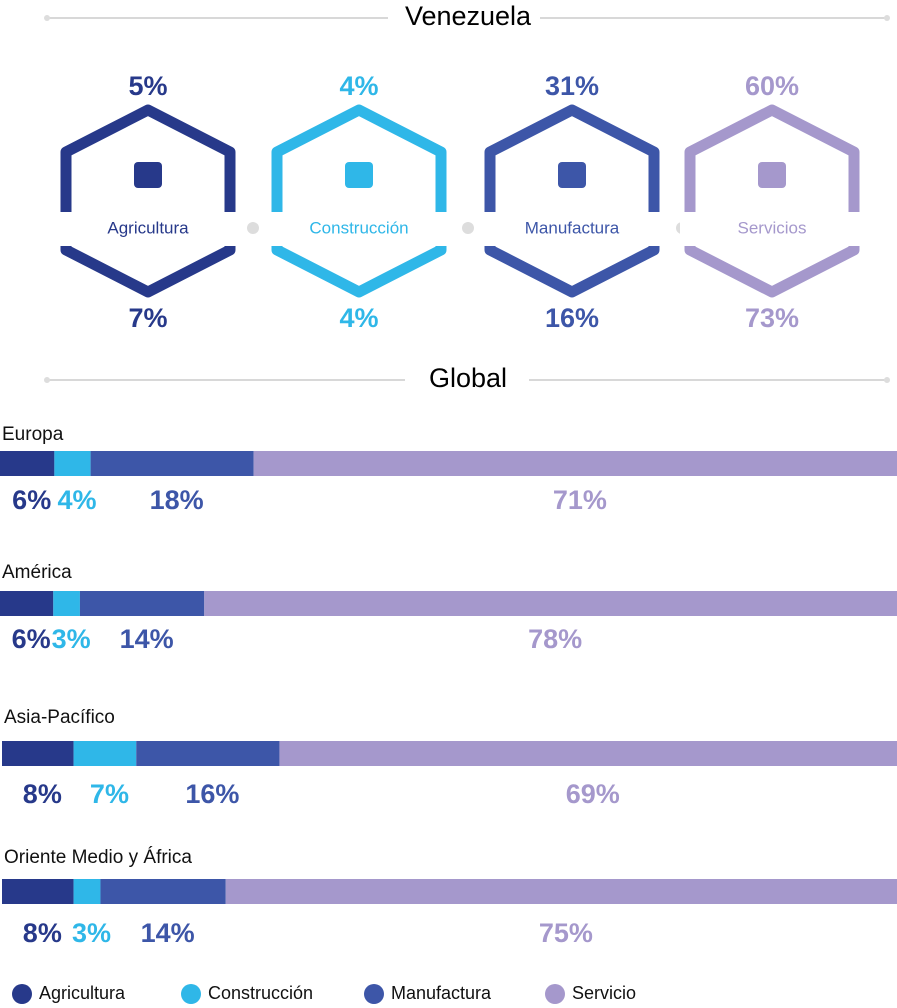 The height and width of the screenshot is (1008, 897). I want to click on sector-label: Servicios, so click(772, 227).